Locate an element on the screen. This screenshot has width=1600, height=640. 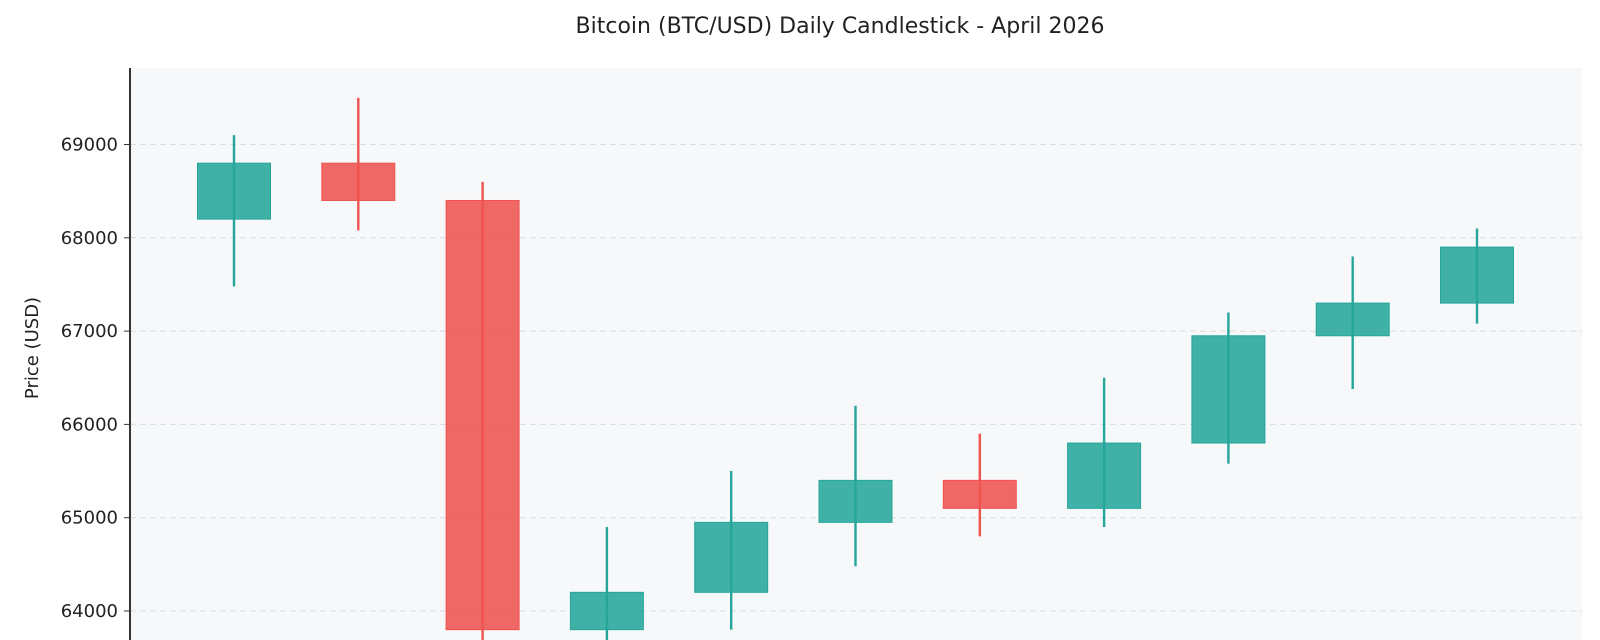
y-tick-label: 66000 is located at coordinates (89, 424).